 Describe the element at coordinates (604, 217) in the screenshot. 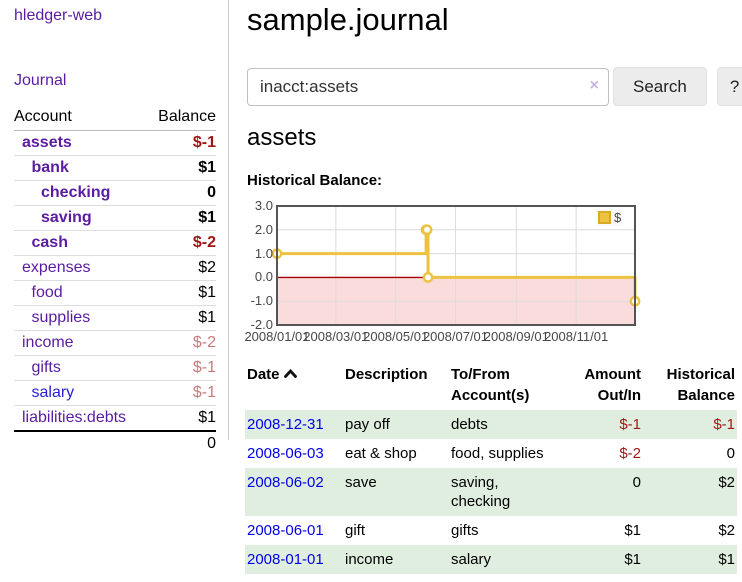

I see `legend-swatch-icon` at that location.